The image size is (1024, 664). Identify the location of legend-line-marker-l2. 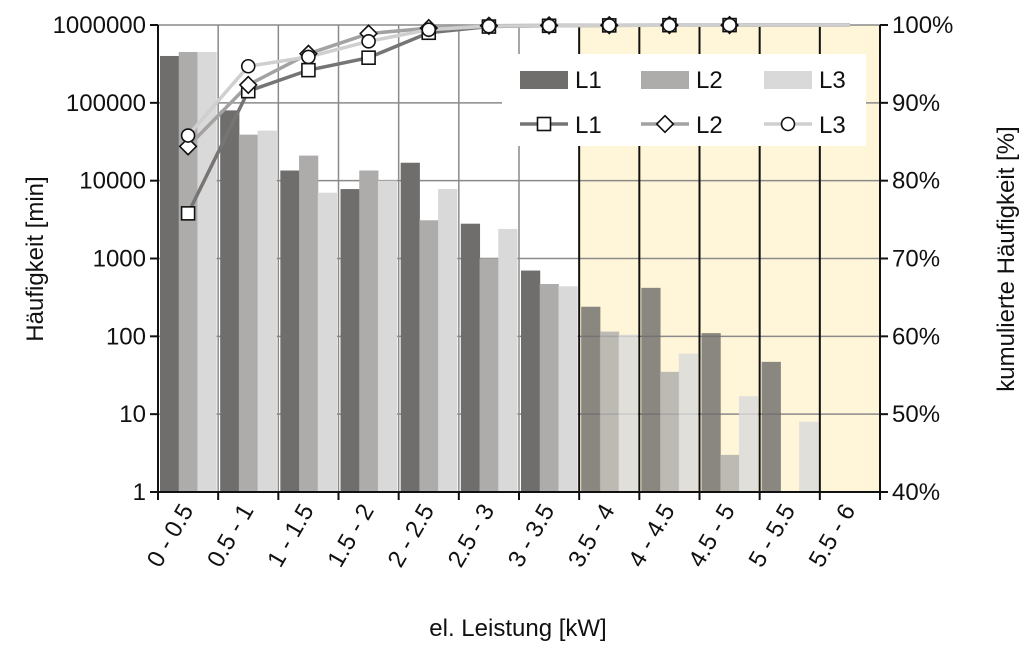
(665, 124).